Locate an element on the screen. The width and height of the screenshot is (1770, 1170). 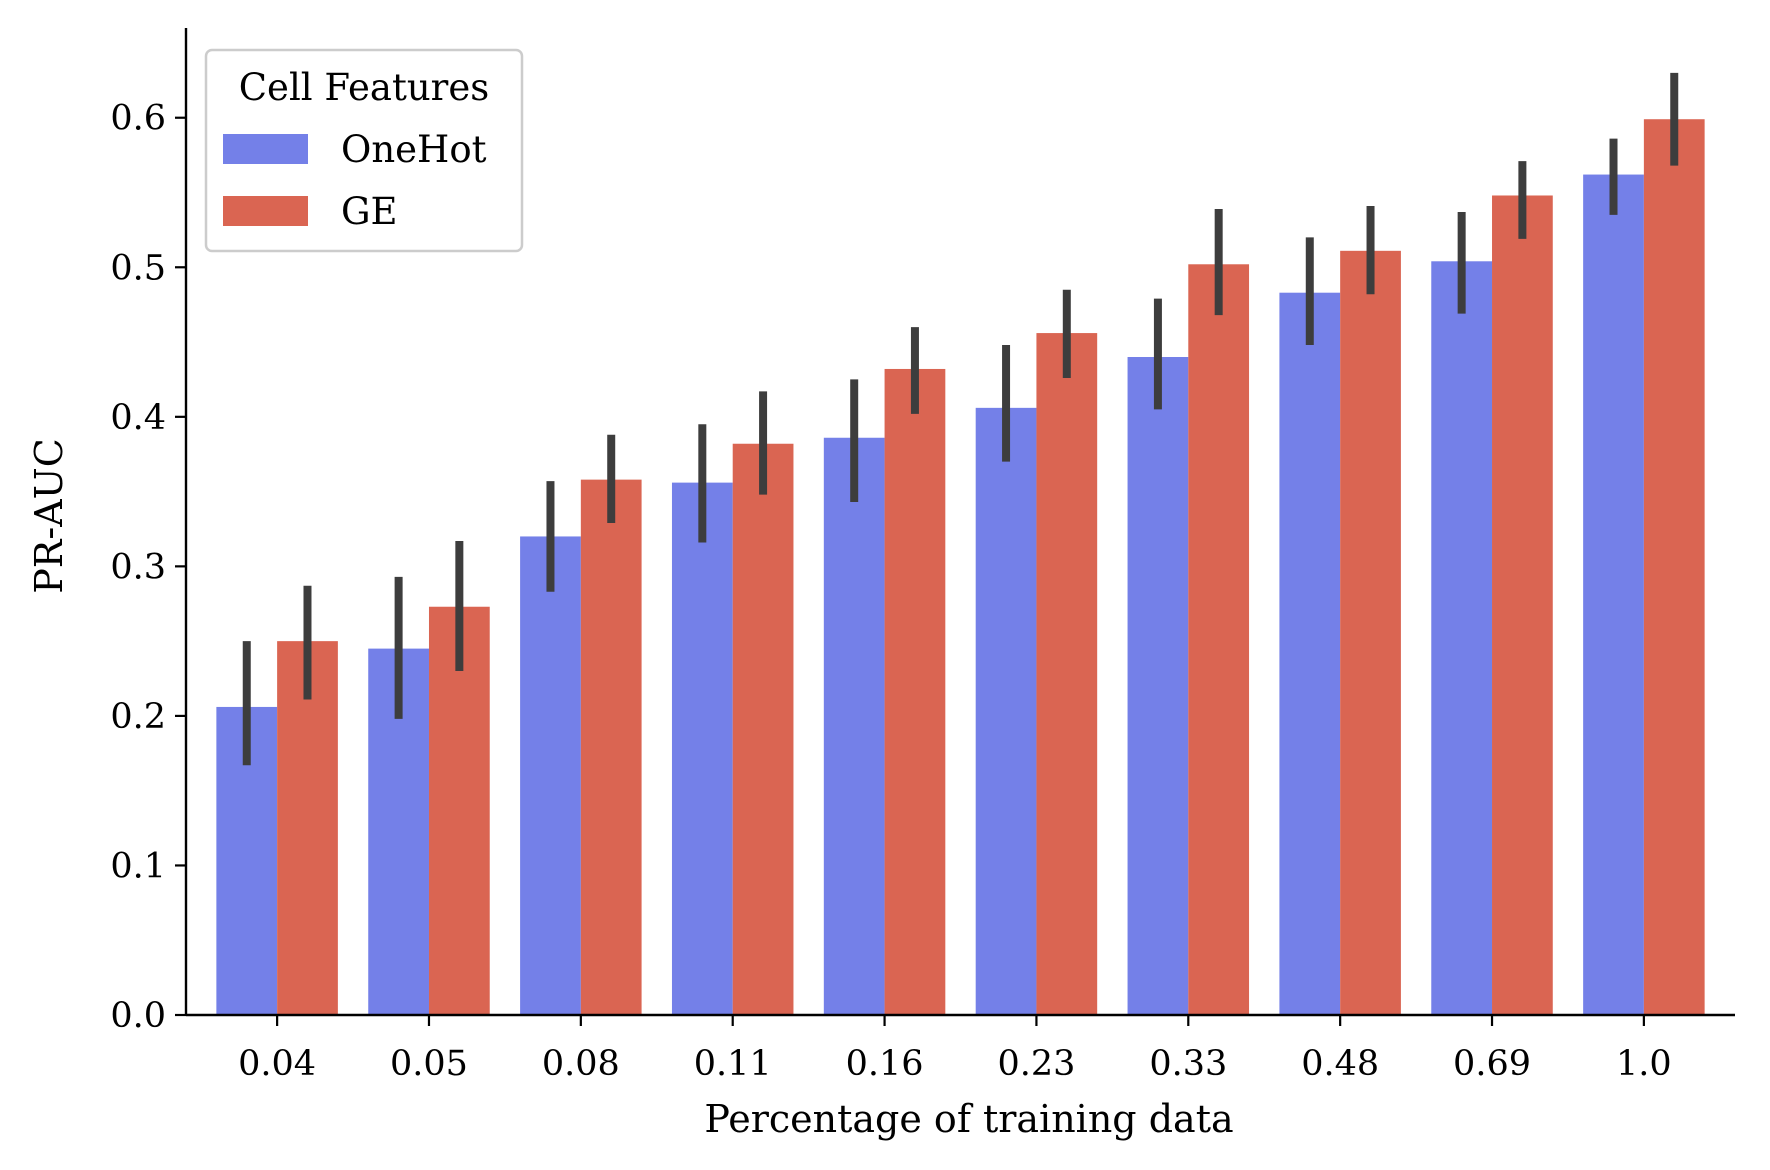
bar-ge-0.23 is located at coordinates (1067, 674).